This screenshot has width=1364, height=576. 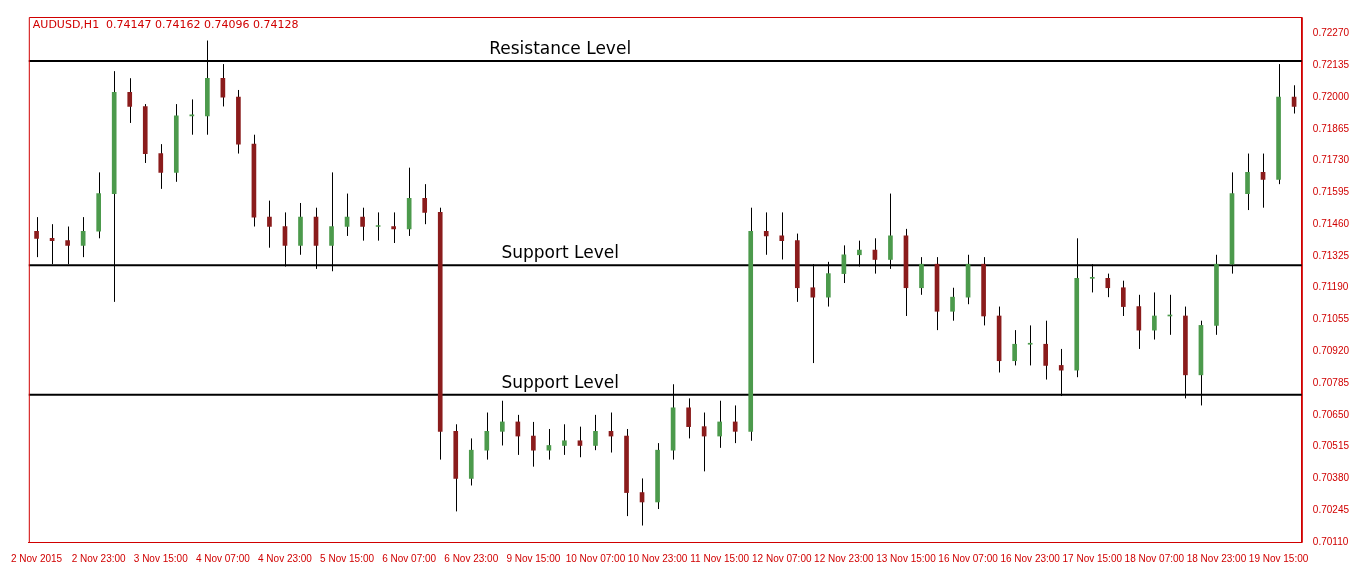 I want to click on x-tick-label: 10 Nov 07:00, so click(x=595, y=558).